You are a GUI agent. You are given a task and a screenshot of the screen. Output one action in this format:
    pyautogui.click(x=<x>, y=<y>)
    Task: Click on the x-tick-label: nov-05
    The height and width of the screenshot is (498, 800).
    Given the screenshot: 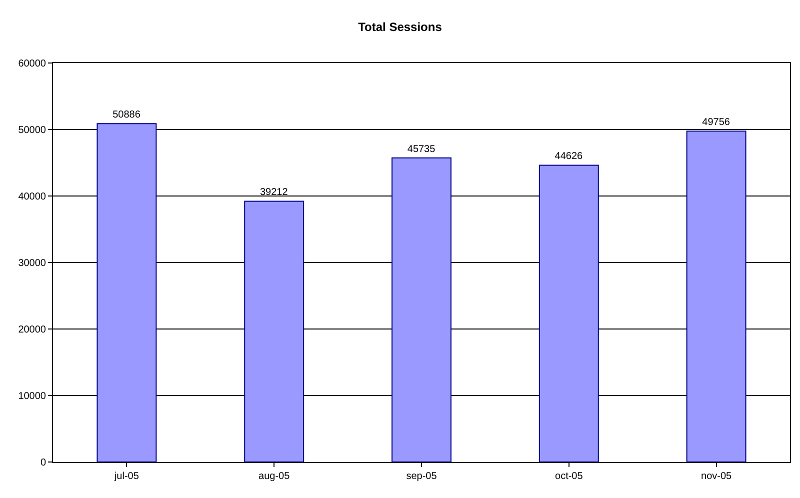 What is the action you would take?
    pyautogui.click(x=716, y=476)
    